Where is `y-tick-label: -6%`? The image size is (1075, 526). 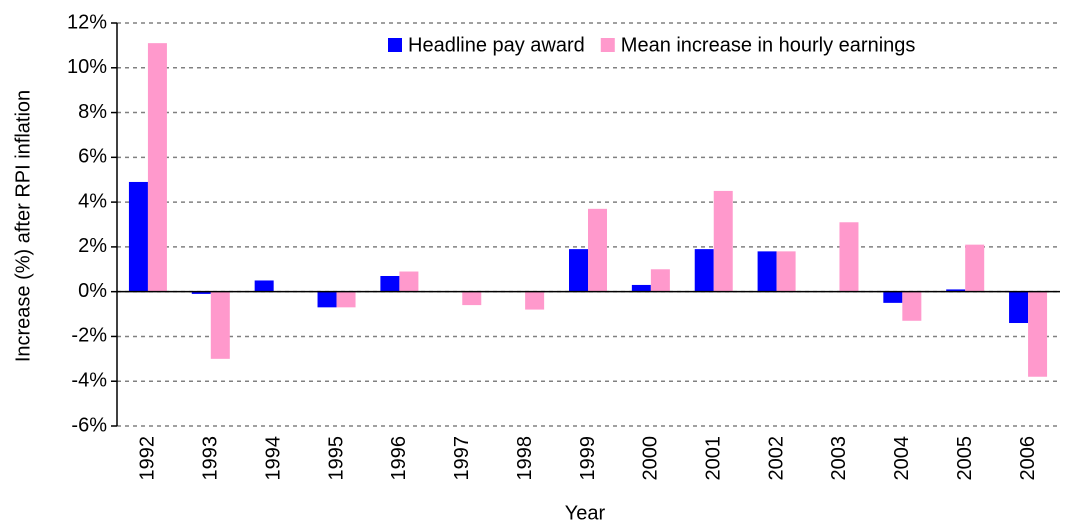
y-tick-label: -6% is located at coordinates (89, 425).